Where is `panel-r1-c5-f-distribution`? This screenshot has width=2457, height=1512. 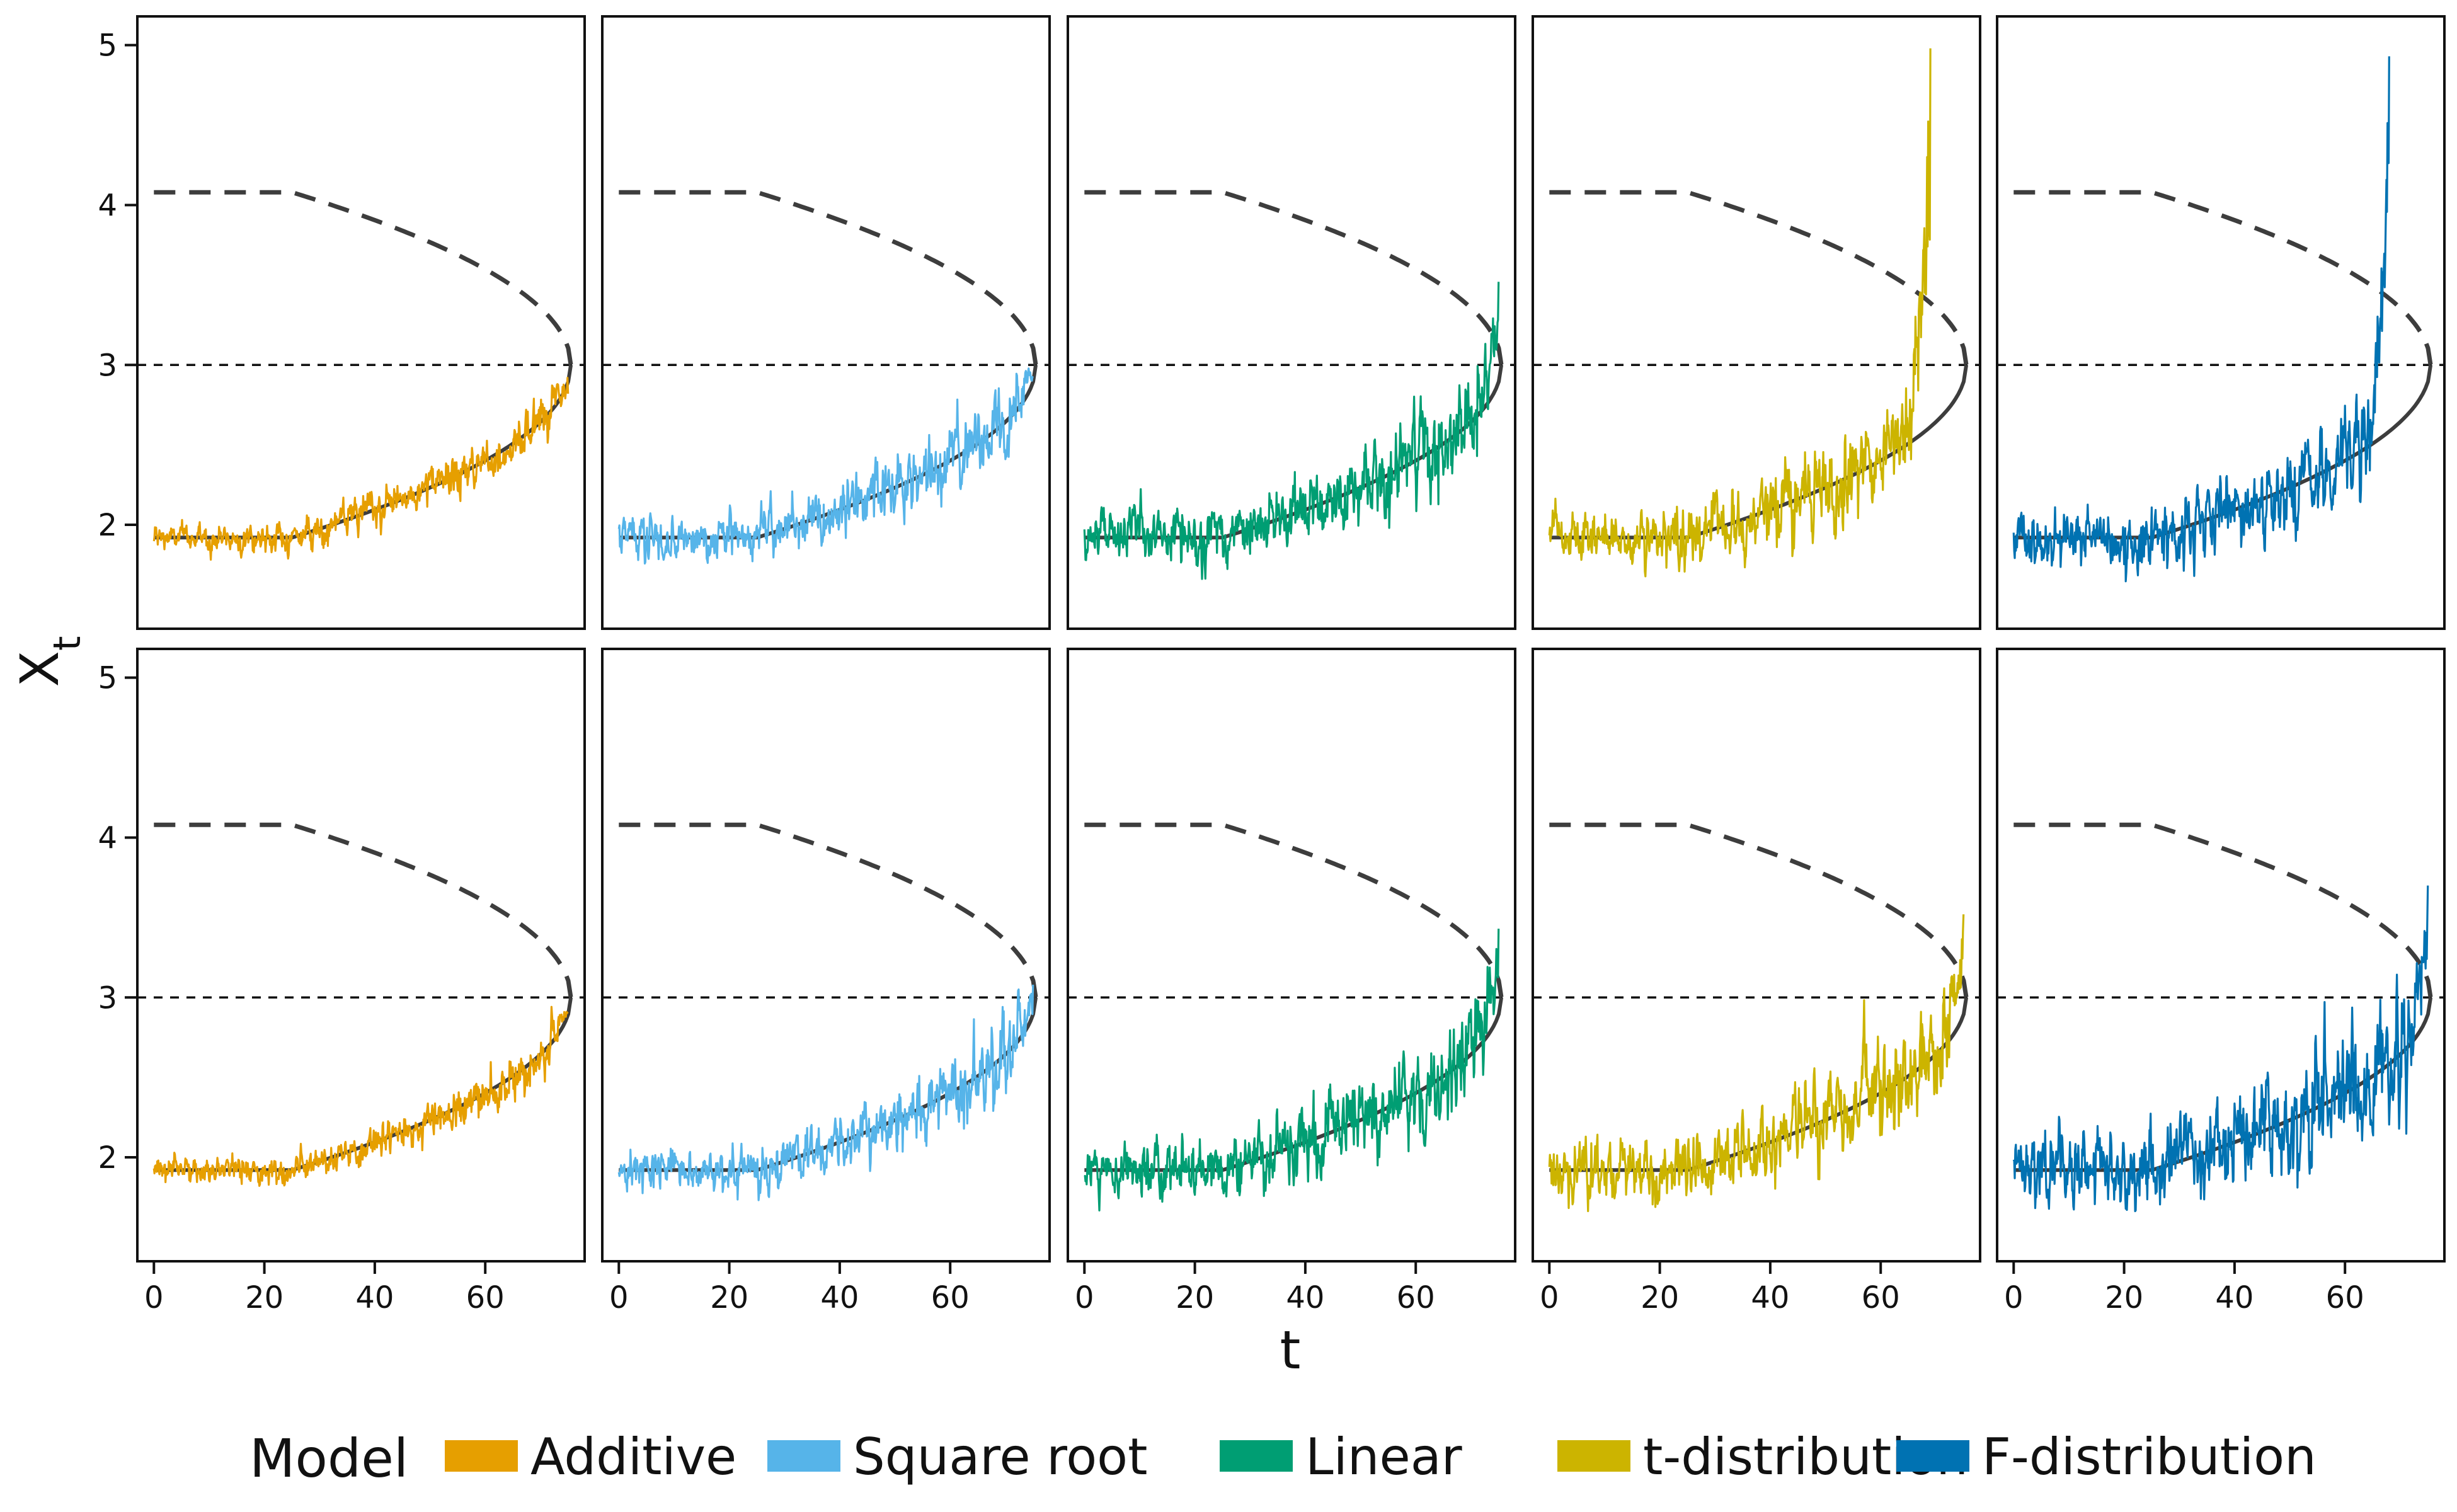 panel-r1-c5-f-distribution is located at coordinates (2221, 322).